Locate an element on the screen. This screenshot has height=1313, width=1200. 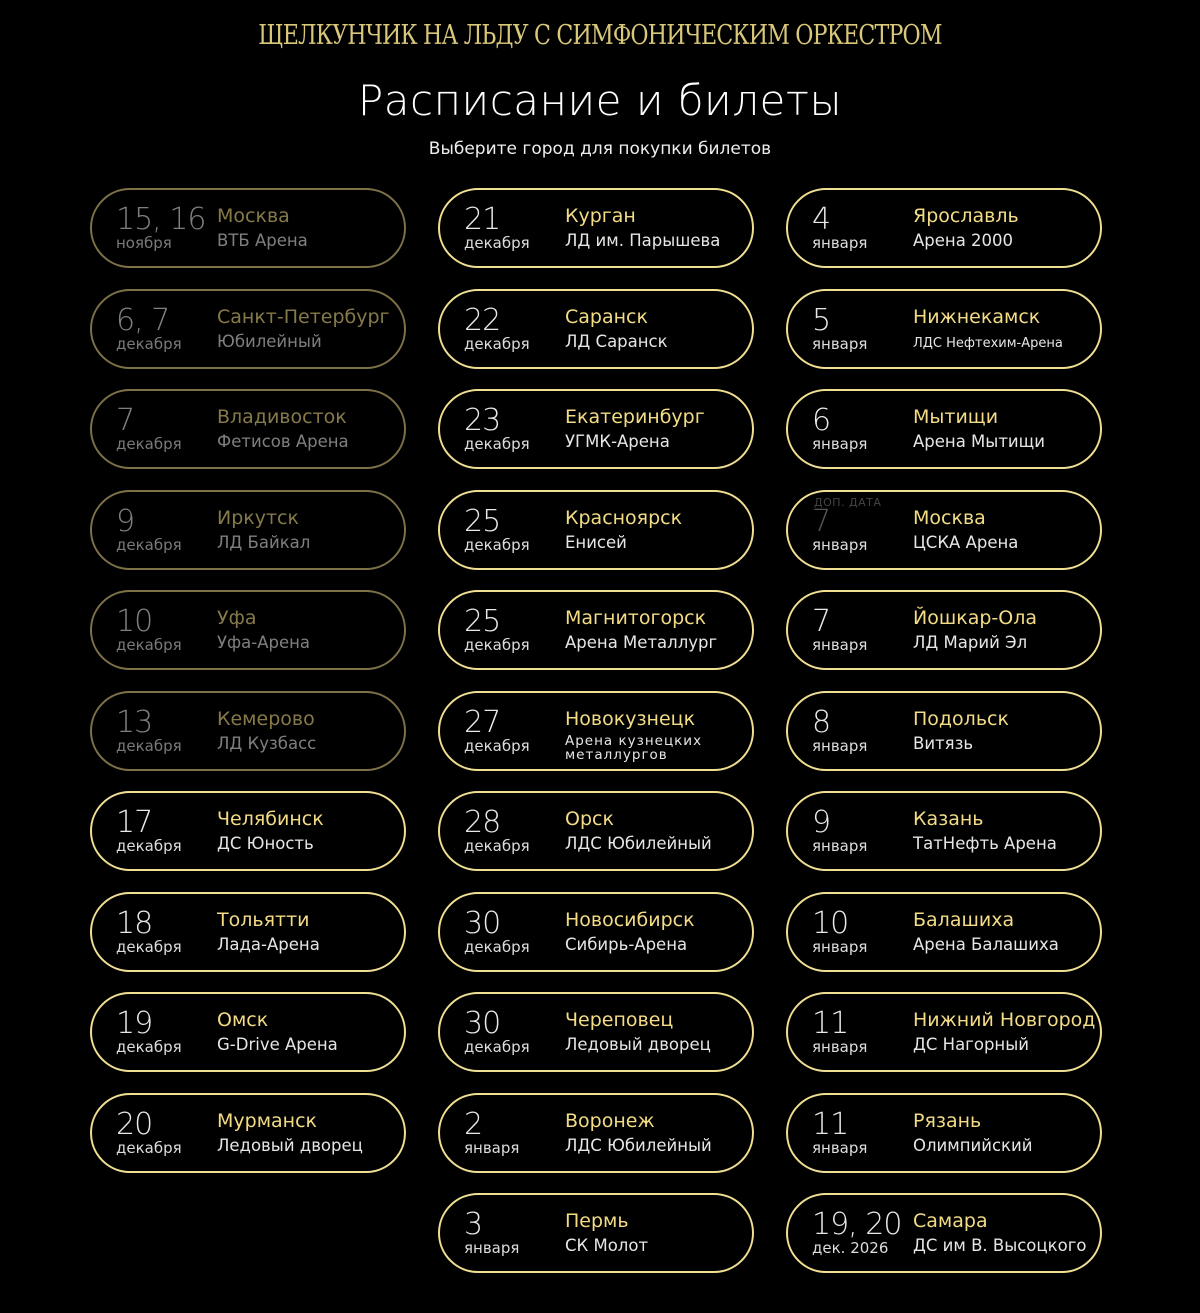
event-ticket-button: 30 декабря Новосибирск Сибирь-Арена is located at coordinates (596, 931).